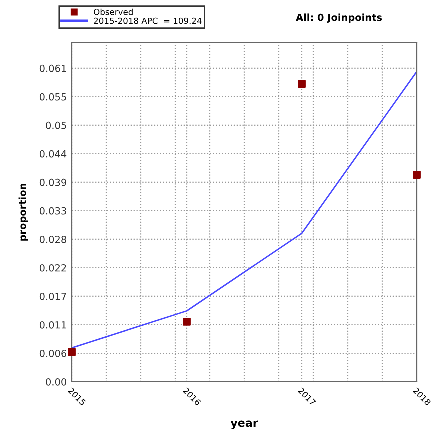 Image resolution: width=442 pixels, height=430 pixels. What do you see at coordinates (244, 425) in the screenshot?
I see `x-axis-title: year` at bounding box center [244, 425].